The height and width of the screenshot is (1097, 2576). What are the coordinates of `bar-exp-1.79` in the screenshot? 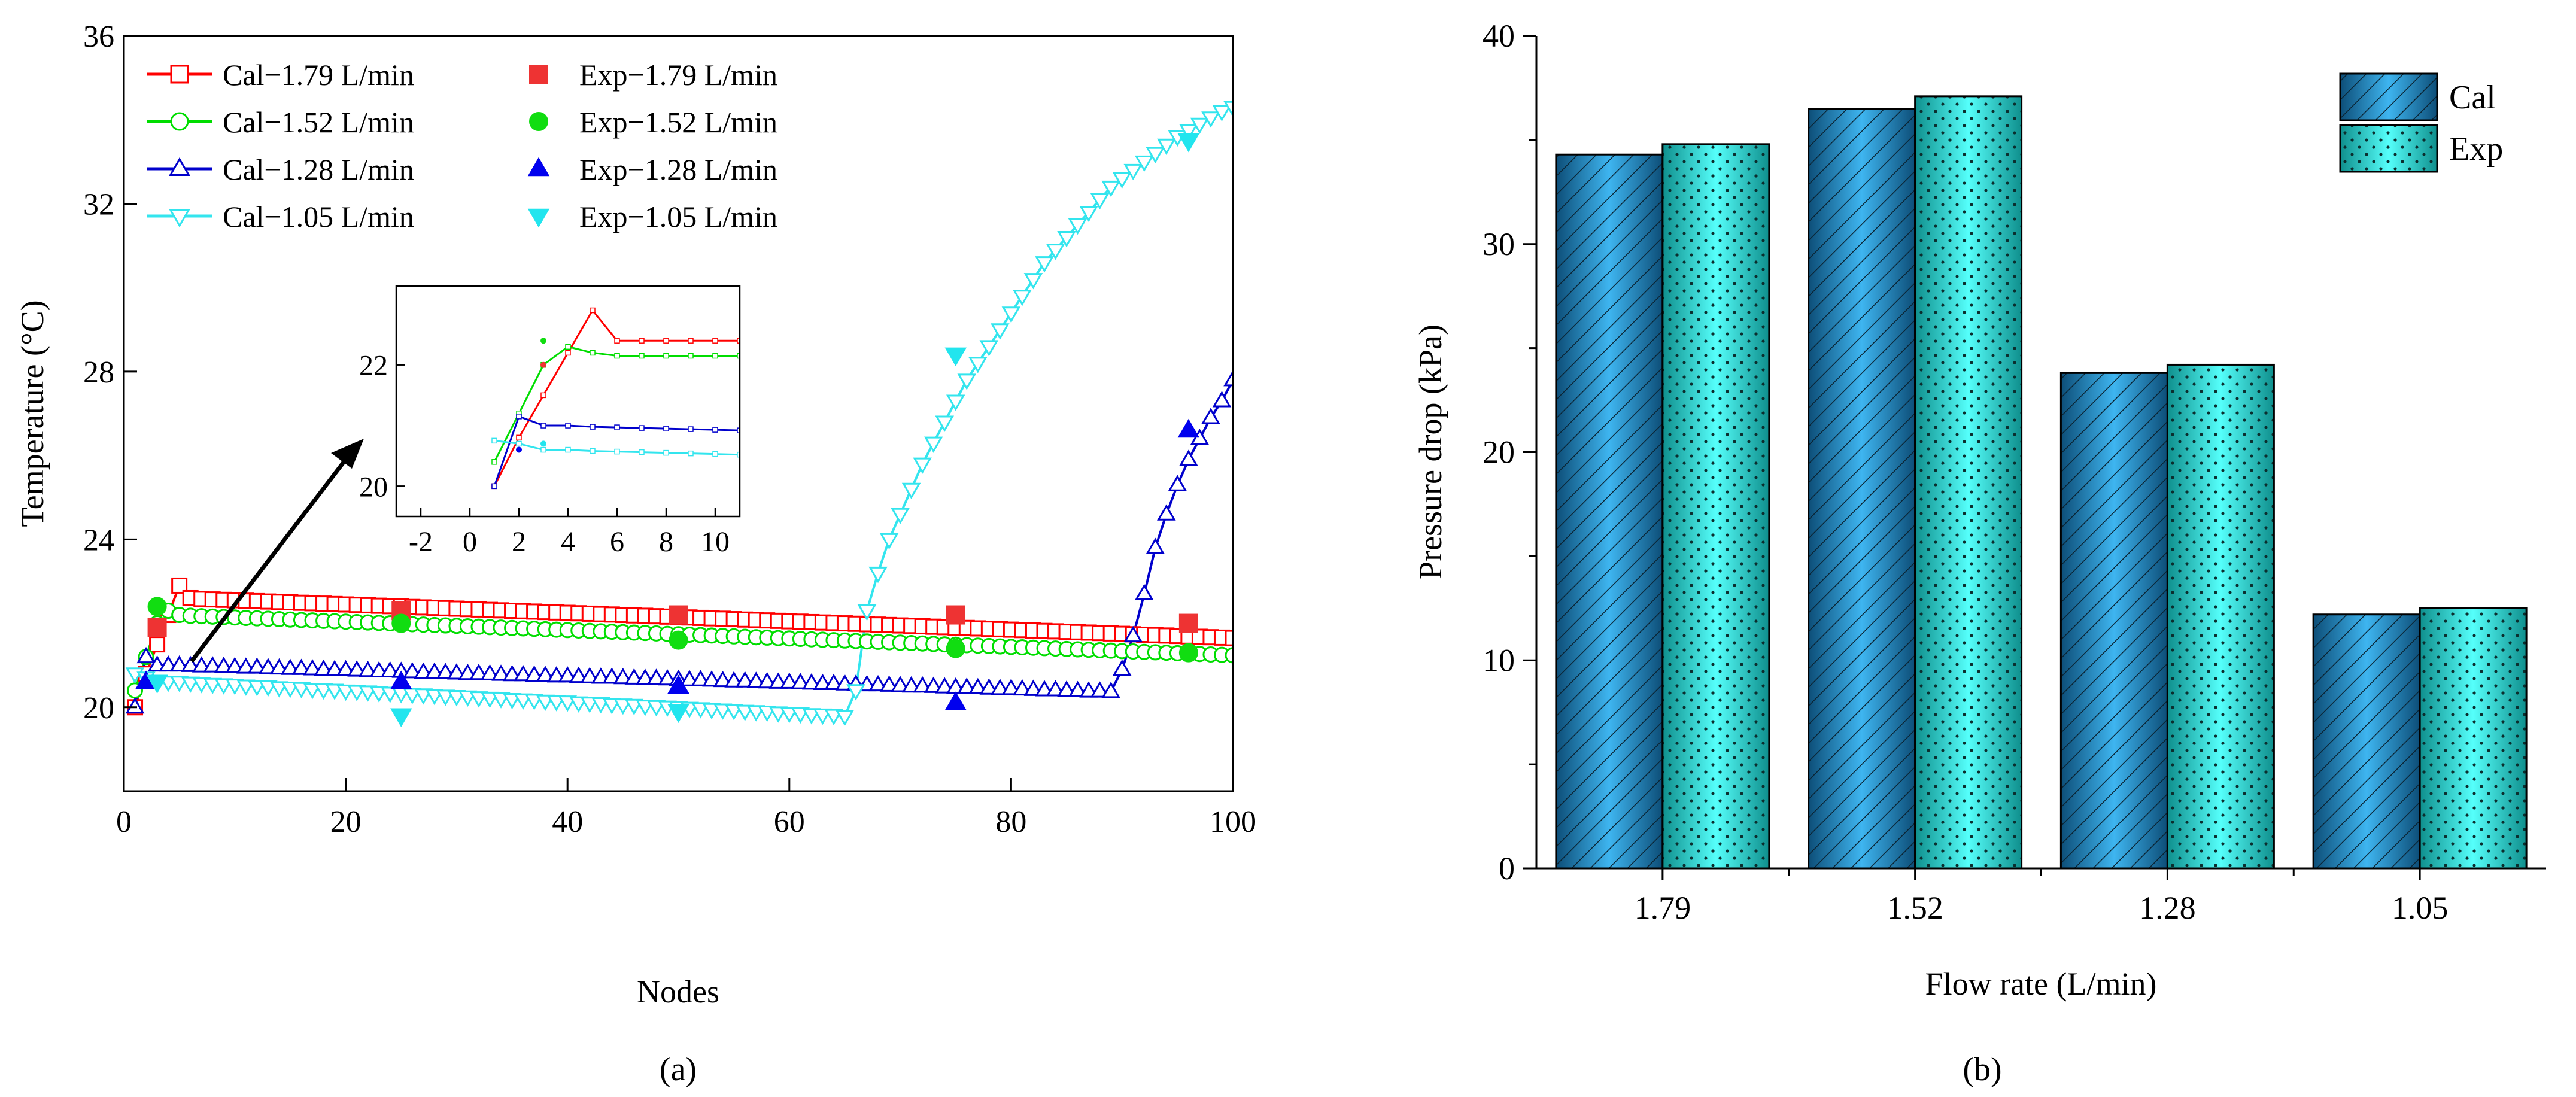 It's located at (1715, 506).